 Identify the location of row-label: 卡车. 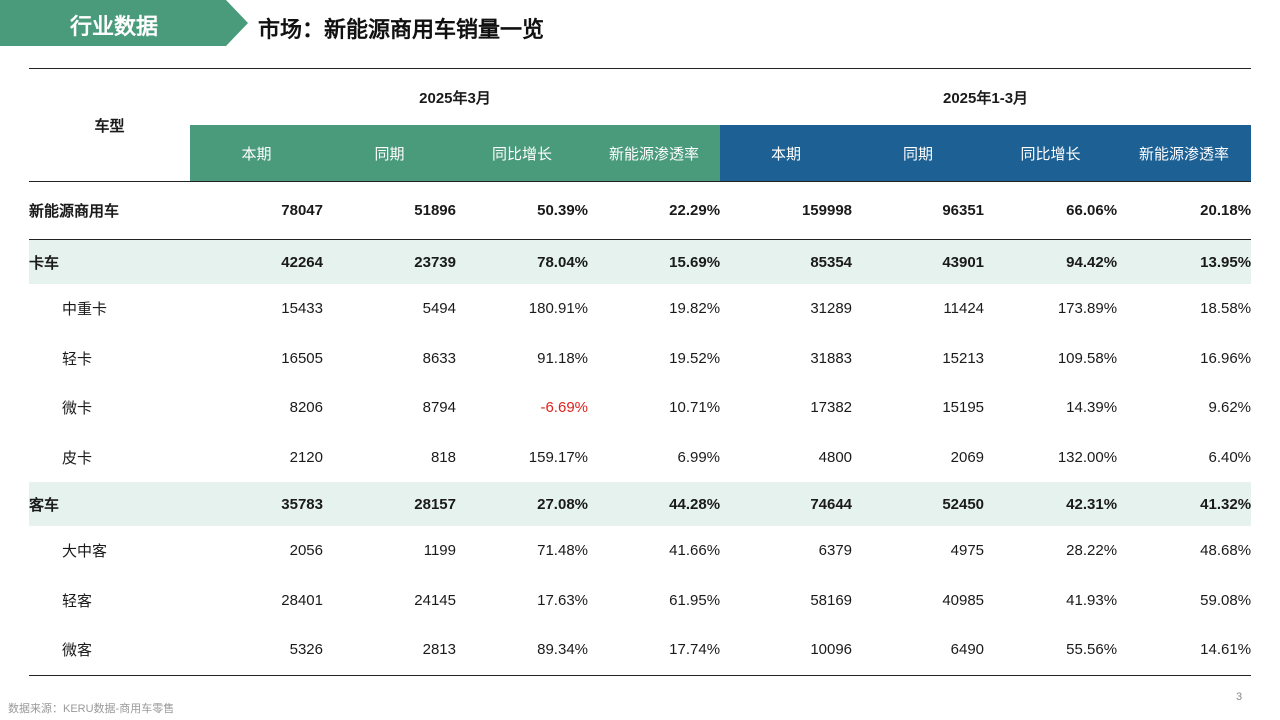
(109, 261).